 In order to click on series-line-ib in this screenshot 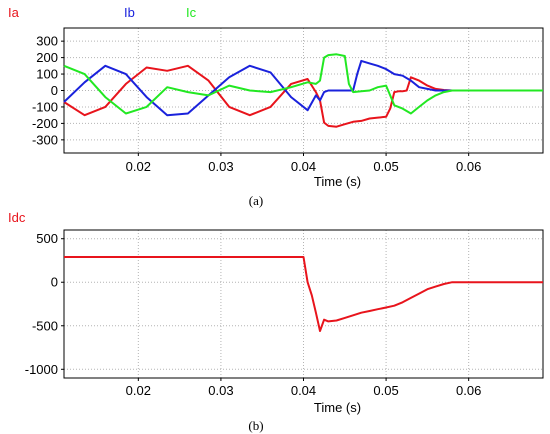, I will do `click(303, 88)`.